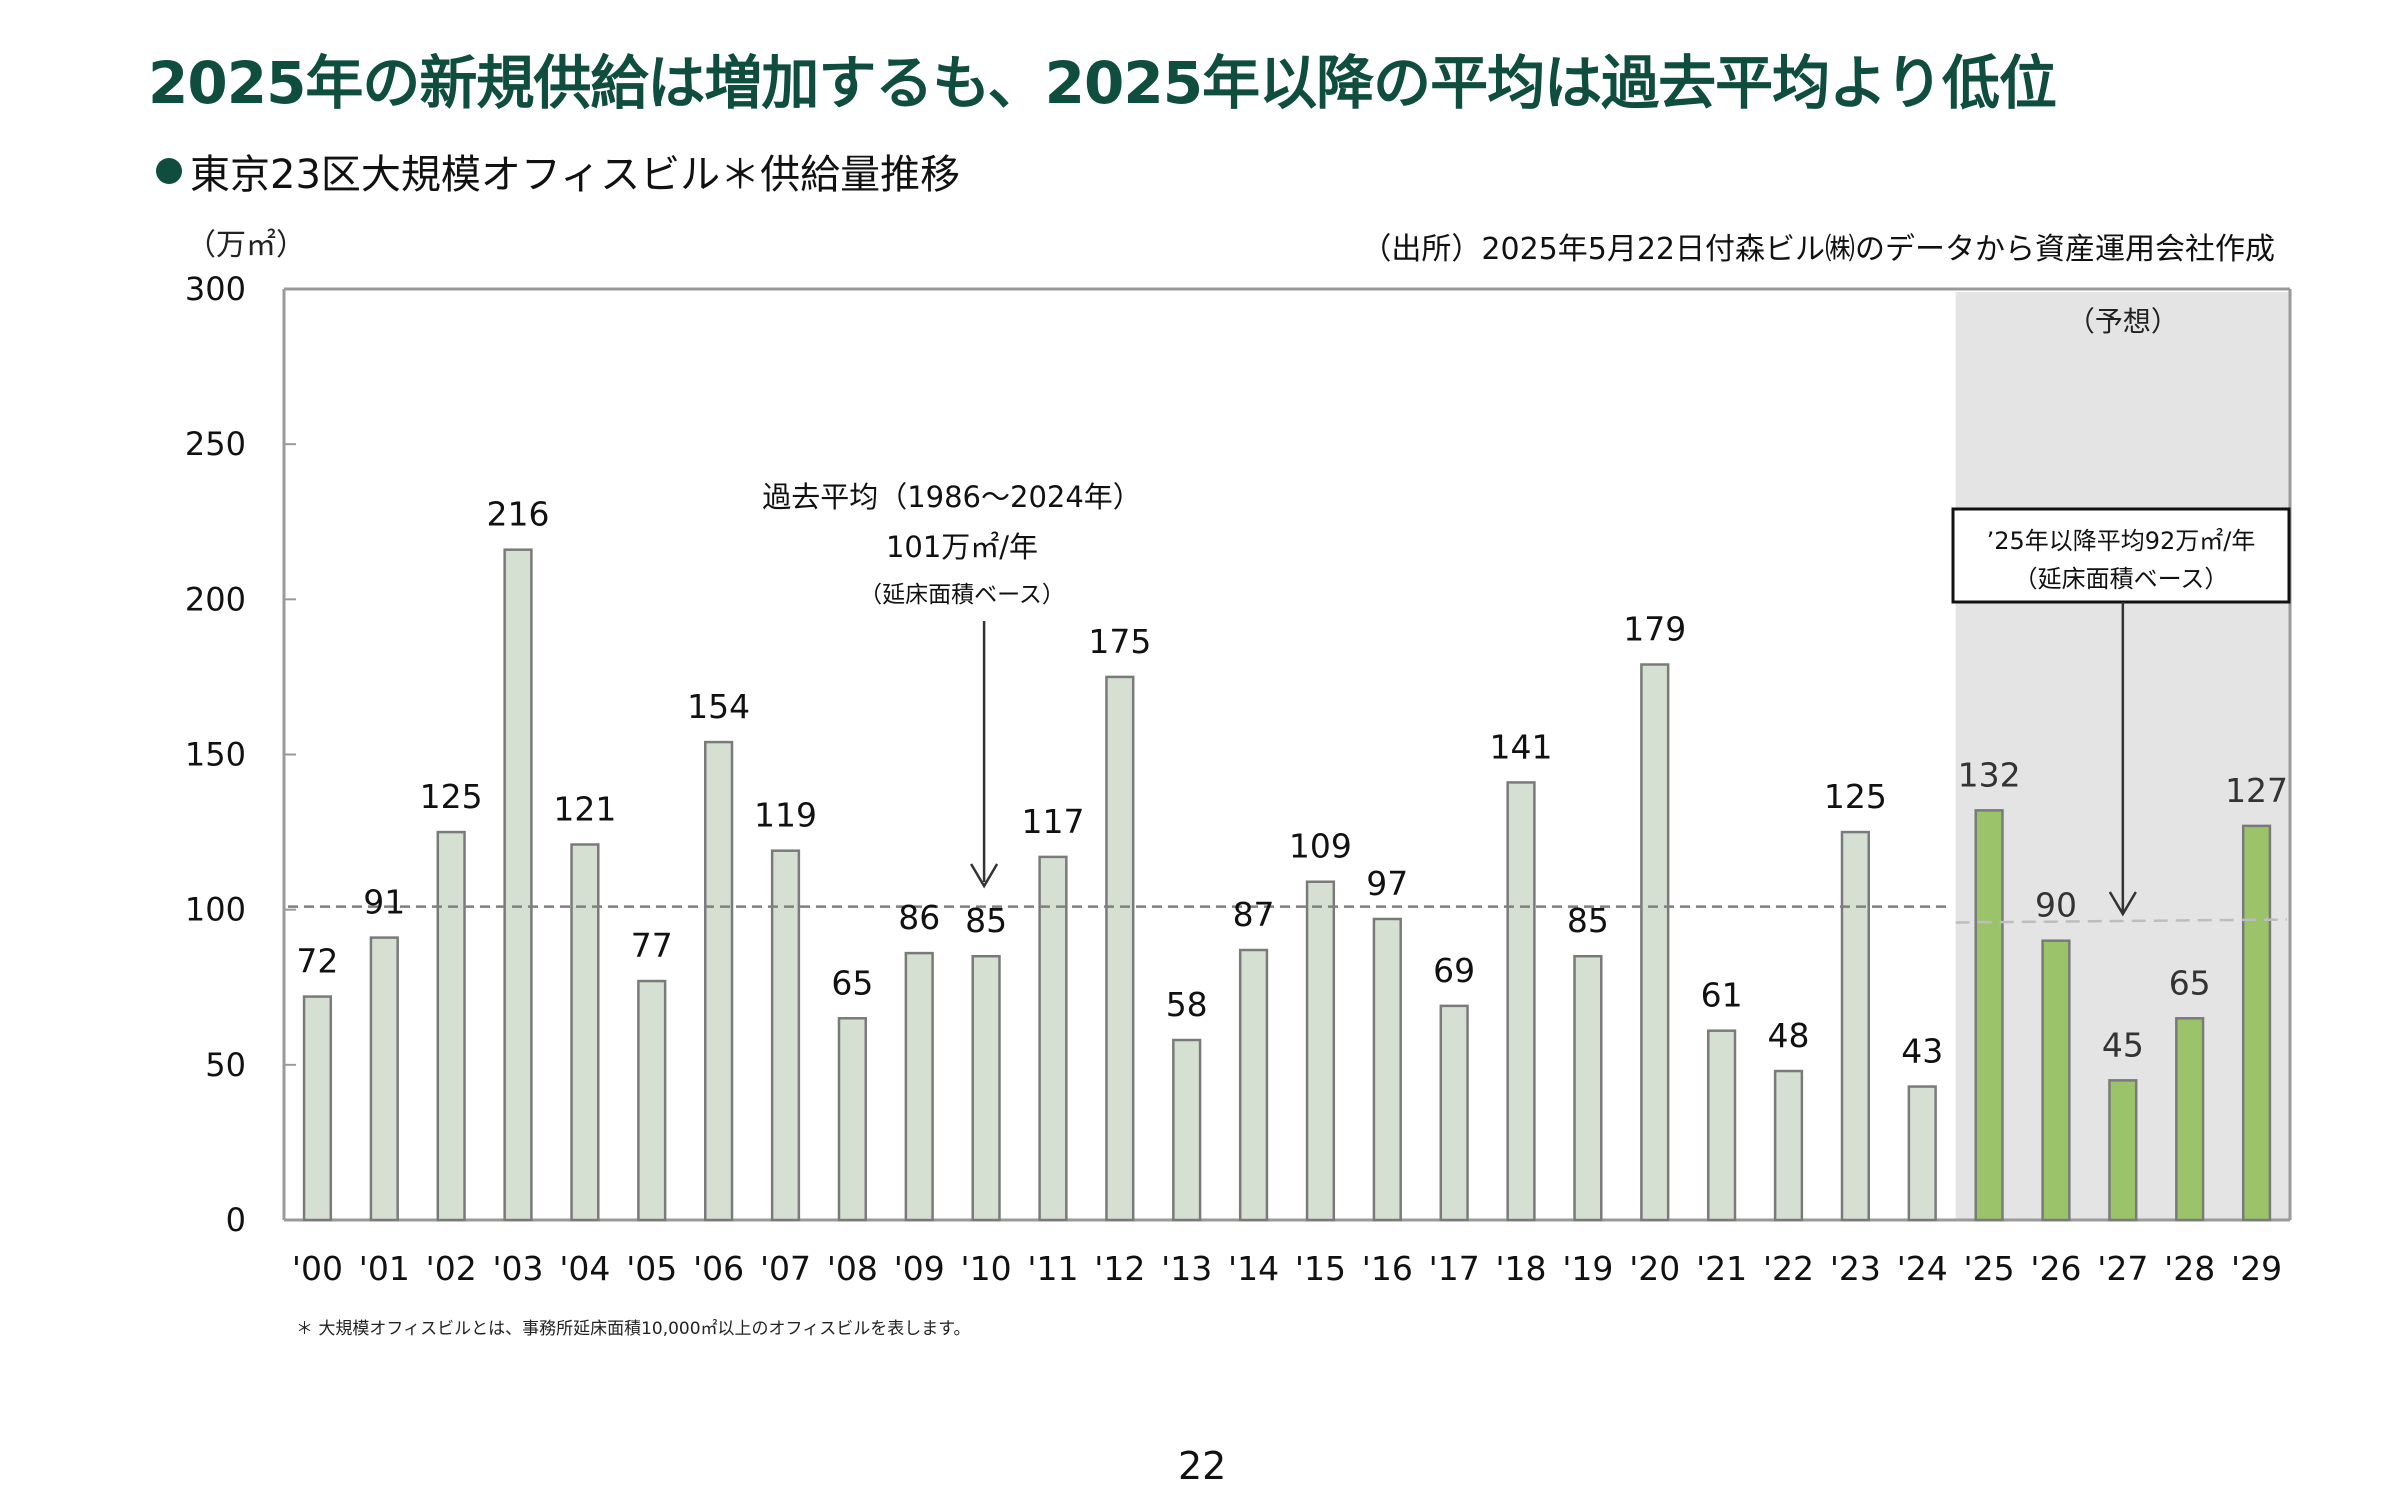 The height and width of the screenshot is (1499, 2400). Describe the element at coordinates (1788, 1268) in the screenshot. I see `x-tick-label: '22` at that location.